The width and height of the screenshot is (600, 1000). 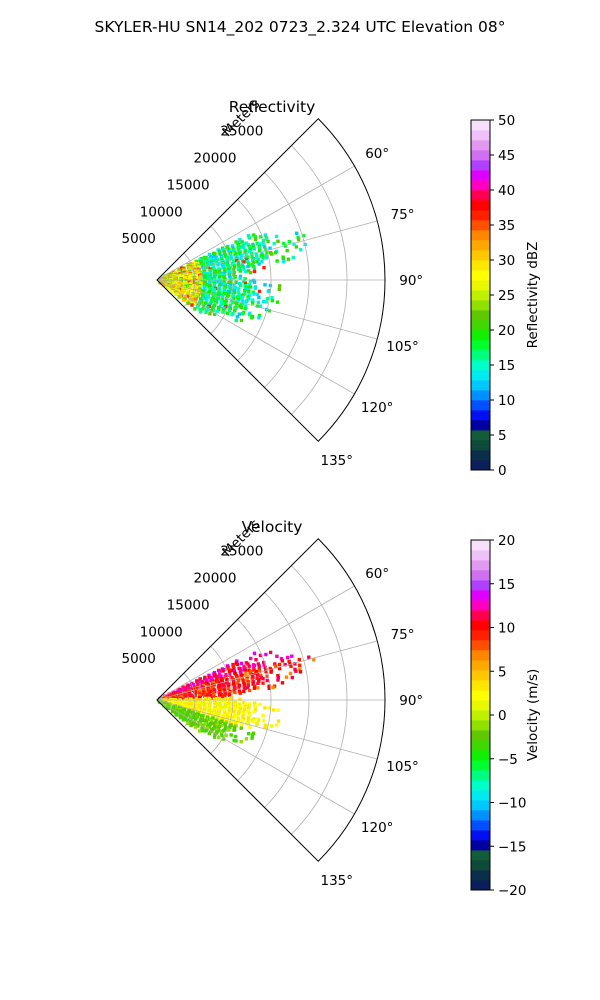 I want to click on colorbar-tick-label: 15, so click(x=506, y=366).